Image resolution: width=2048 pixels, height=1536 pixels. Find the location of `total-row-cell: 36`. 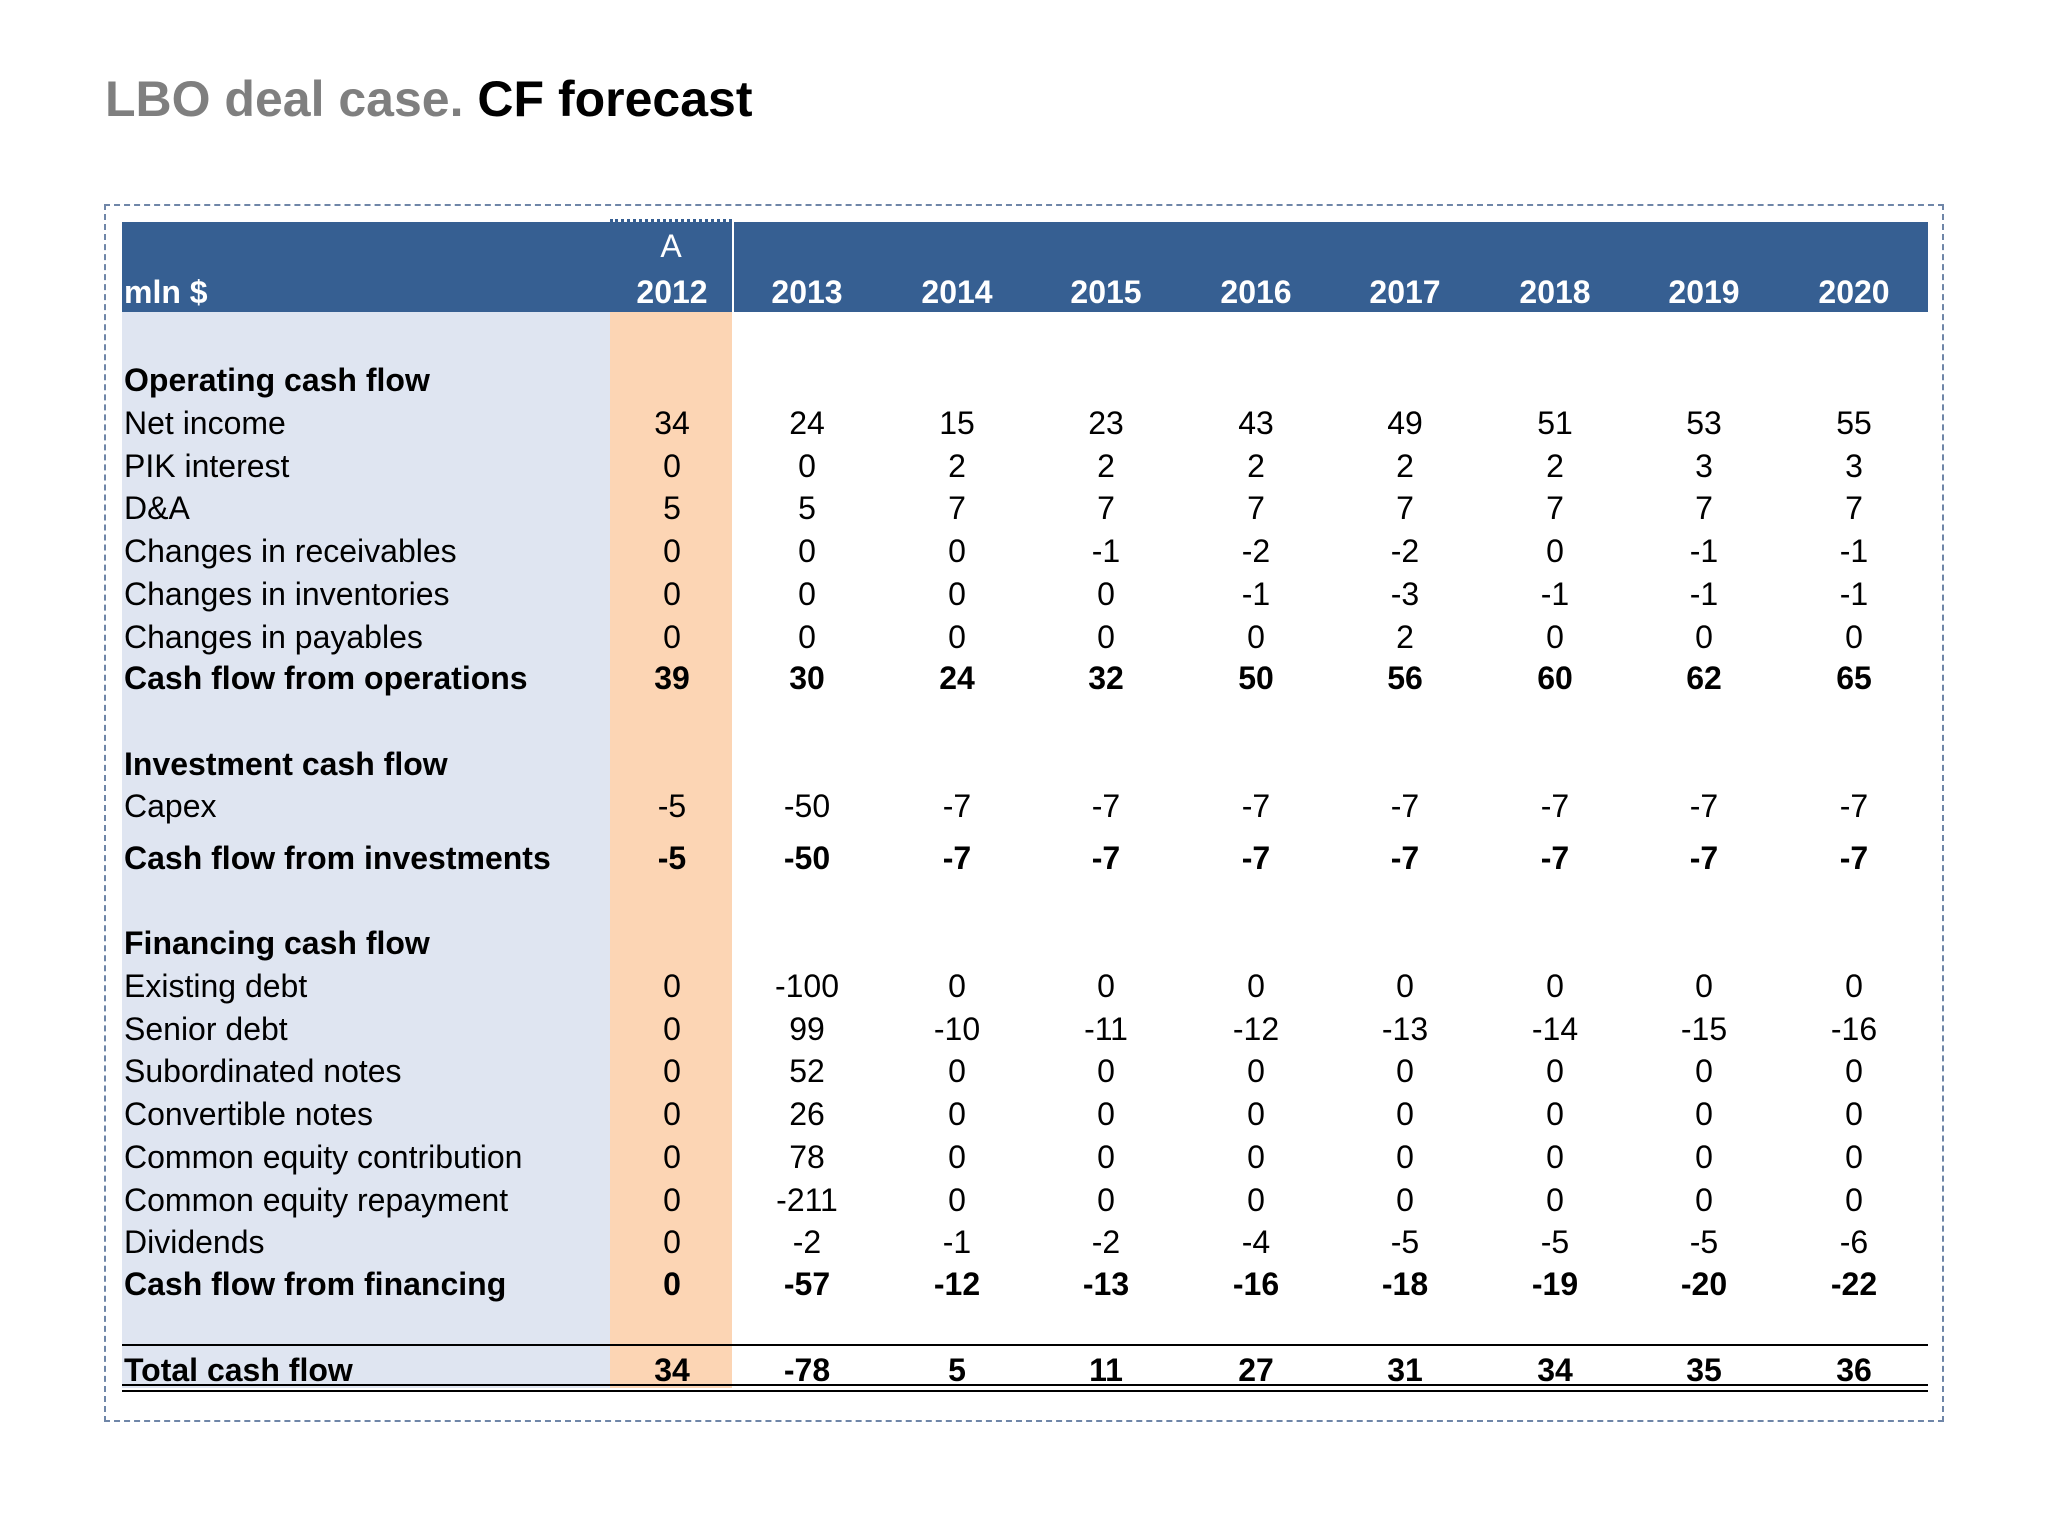

total-row-cell: 36 is located at coordinates (1854, 1370).